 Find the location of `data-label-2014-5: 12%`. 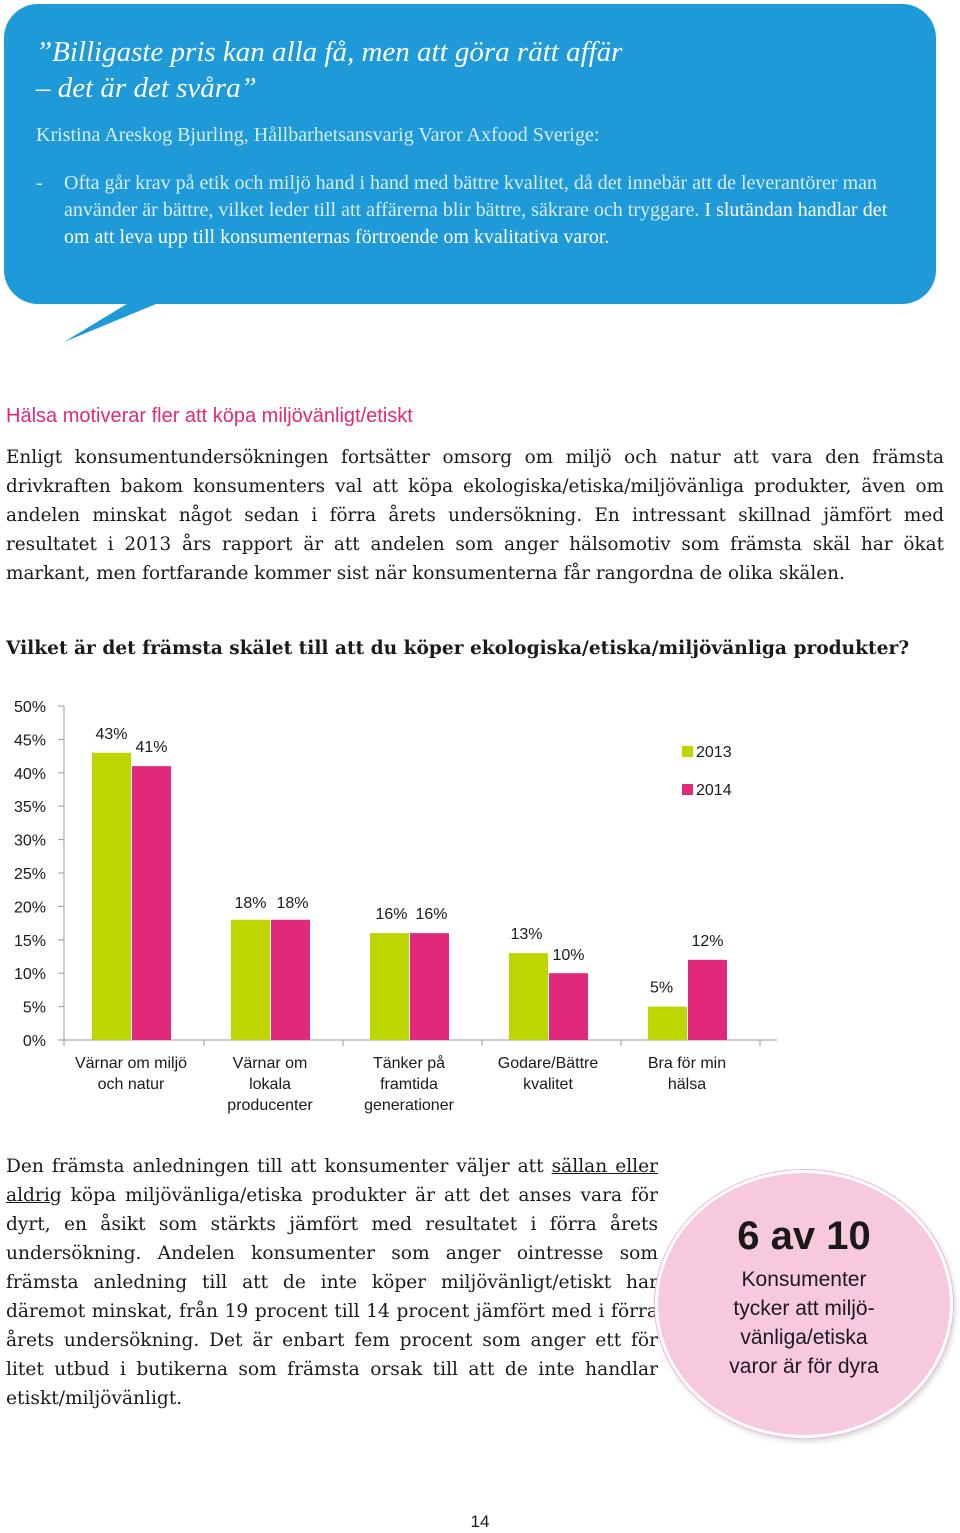

data-label-2014-5: 12% is located at coordinates (707, 941).